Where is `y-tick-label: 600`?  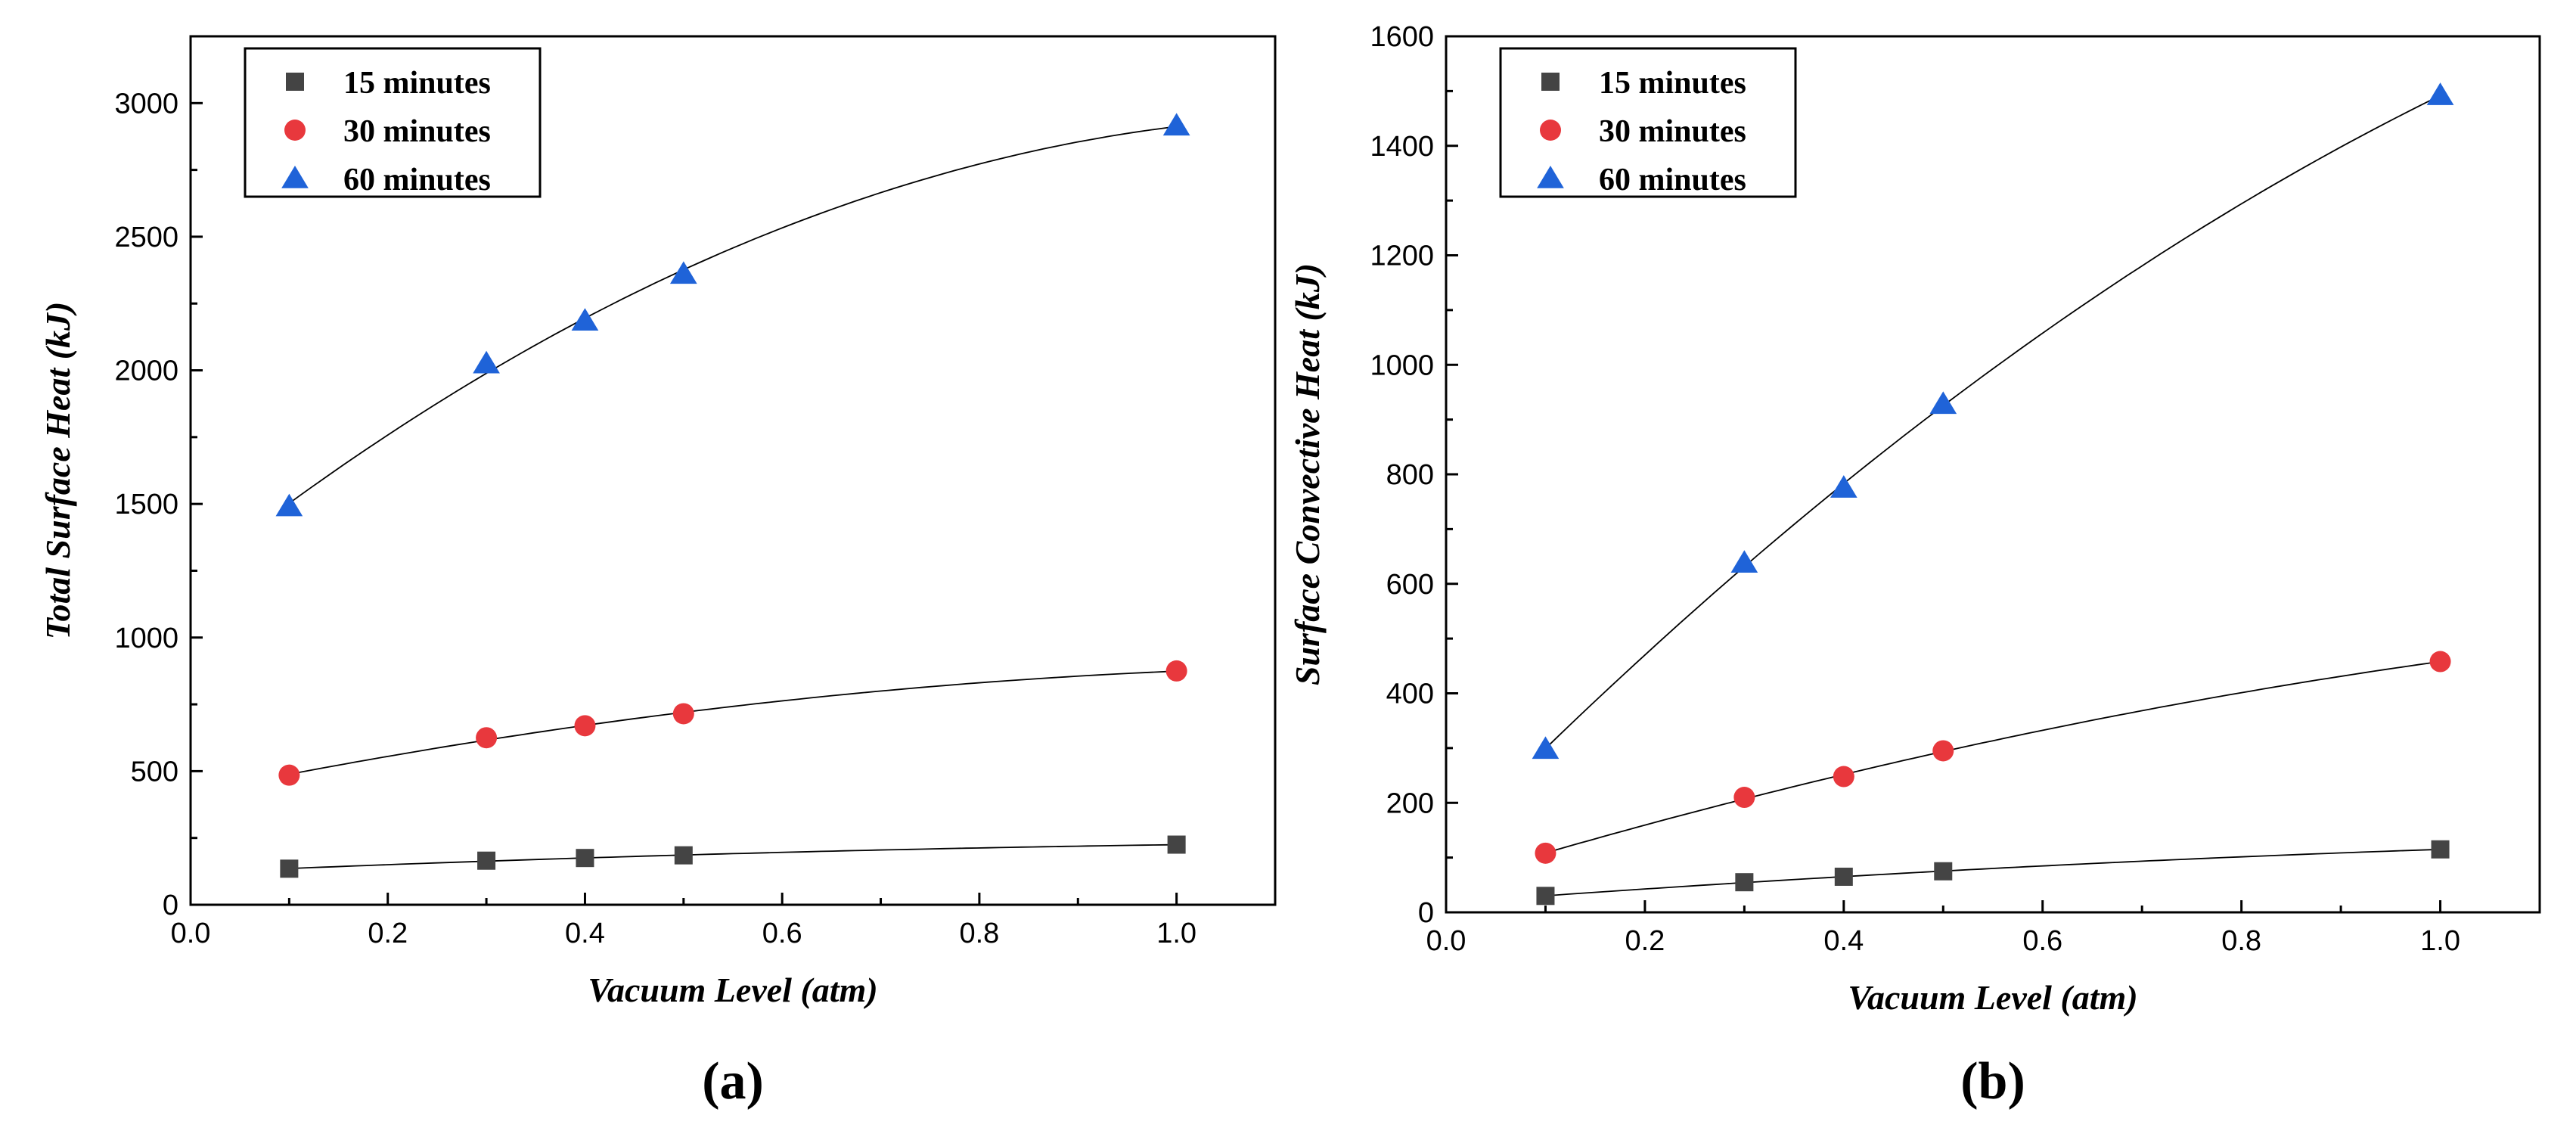 y-tick-label: 600 is located at coordinates (1410, 585).